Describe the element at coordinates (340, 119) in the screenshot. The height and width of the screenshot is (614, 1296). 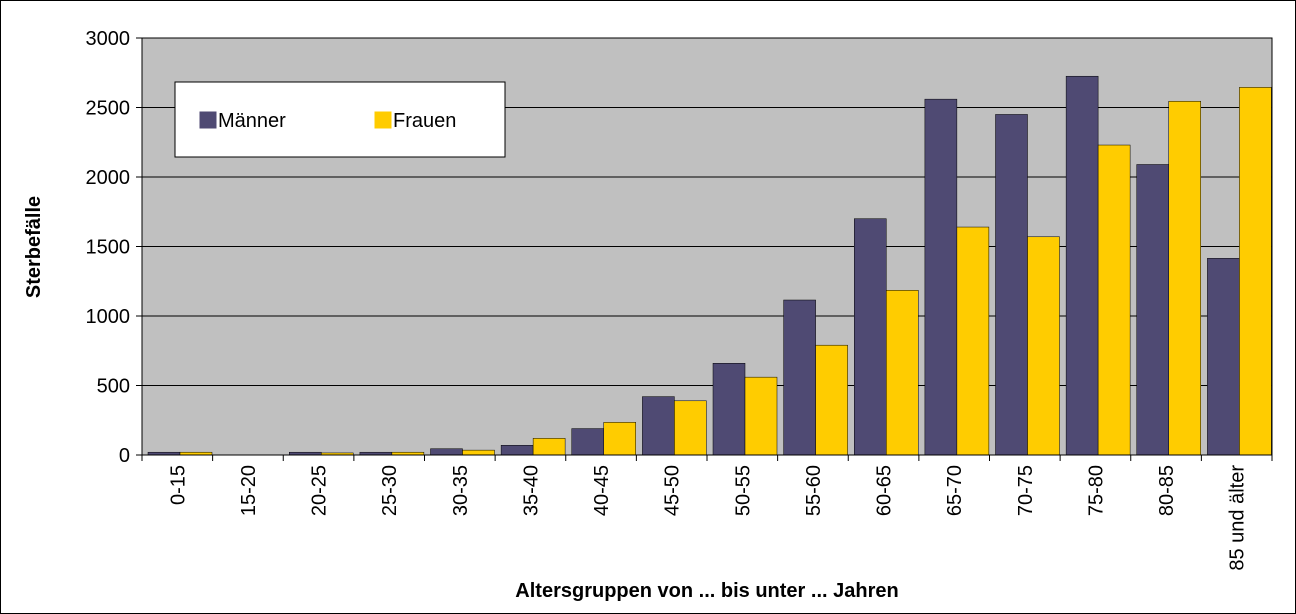
I see `legend` at that location.